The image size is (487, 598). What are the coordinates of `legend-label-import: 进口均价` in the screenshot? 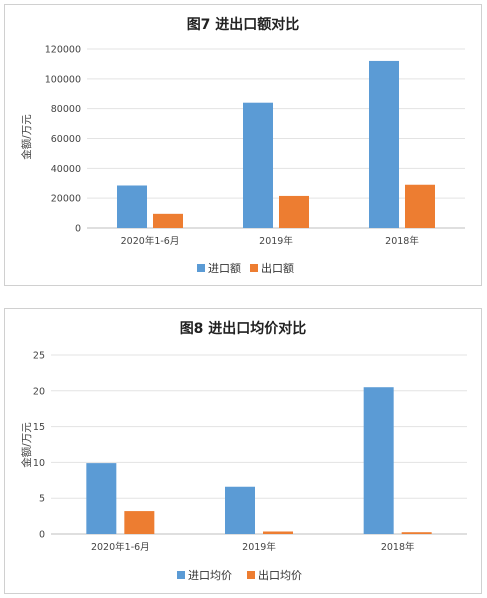 It's located at (210, 575).